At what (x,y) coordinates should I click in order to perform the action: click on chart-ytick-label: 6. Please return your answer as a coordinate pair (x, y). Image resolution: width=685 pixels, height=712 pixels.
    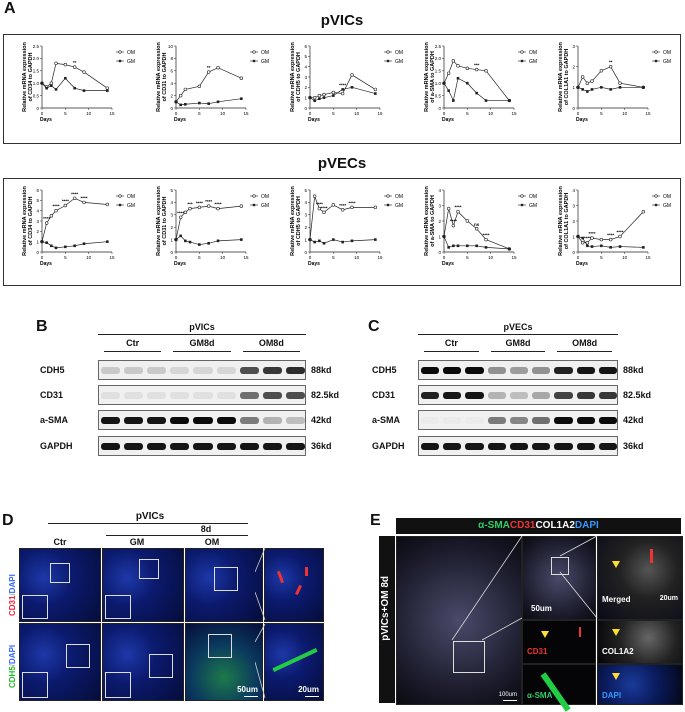
    Looking at the image, I should click on (305, 46).